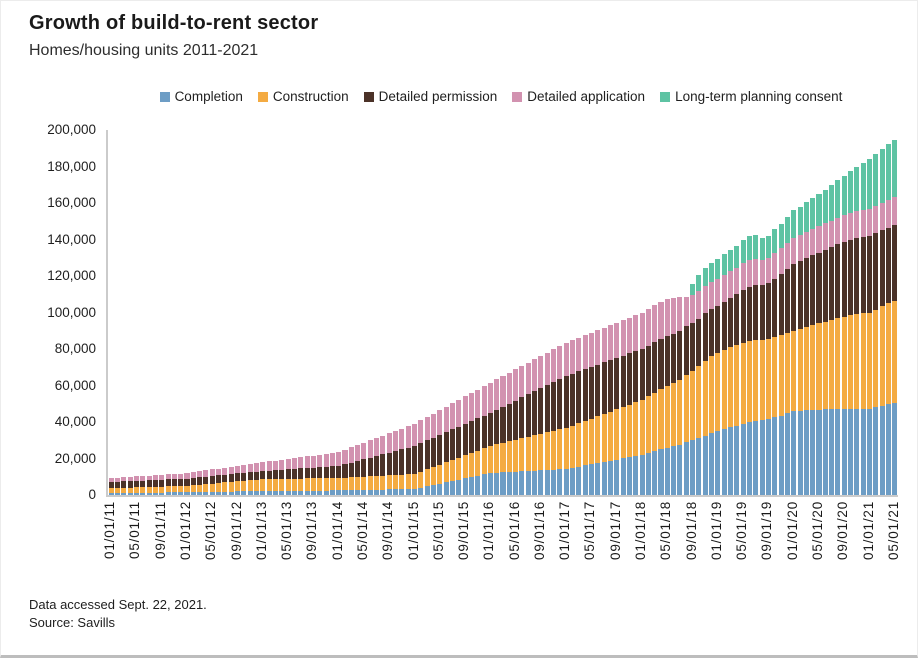  What do you see at coordinates (388, 530) in the screenshot?
I see `x-tick-label: 09/01/14` at bounding box center [388, 530].